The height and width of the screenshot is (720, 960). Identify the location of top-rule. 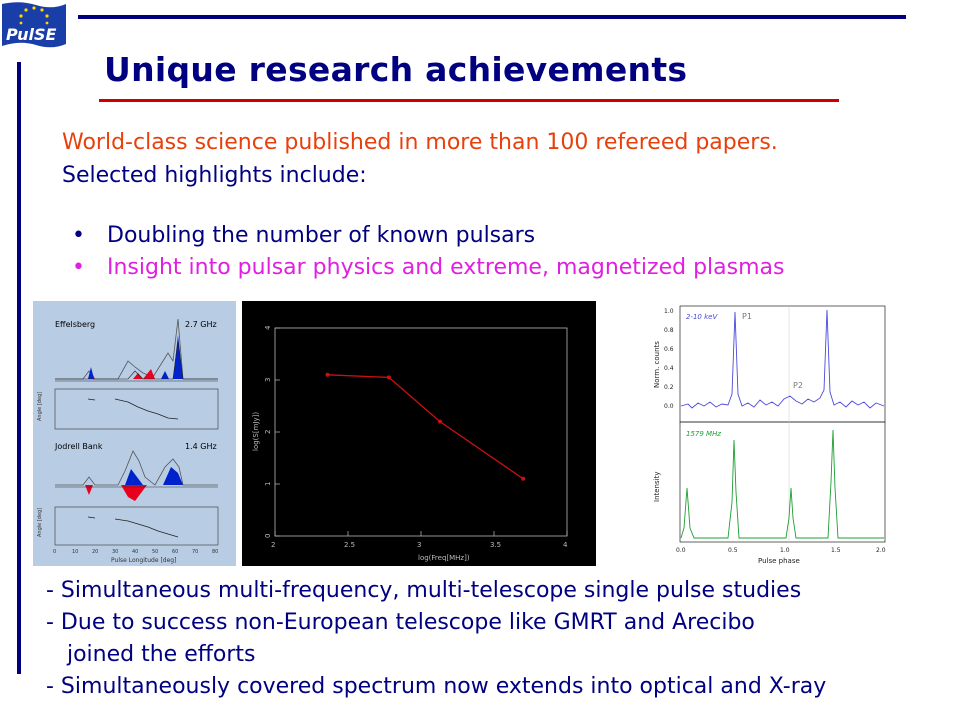
(492, 17).